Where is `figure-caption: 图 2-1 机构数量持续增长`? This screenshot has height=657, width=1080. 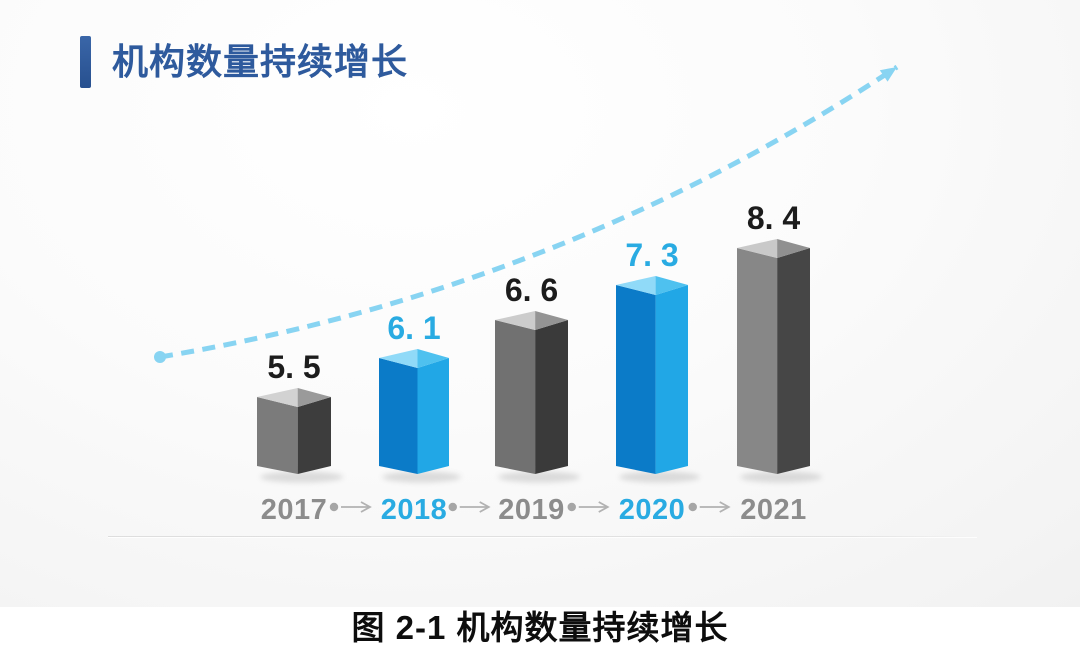 figure-caption: 图 2-1 机构数量持续增长 is located at coordinates (540, 627).